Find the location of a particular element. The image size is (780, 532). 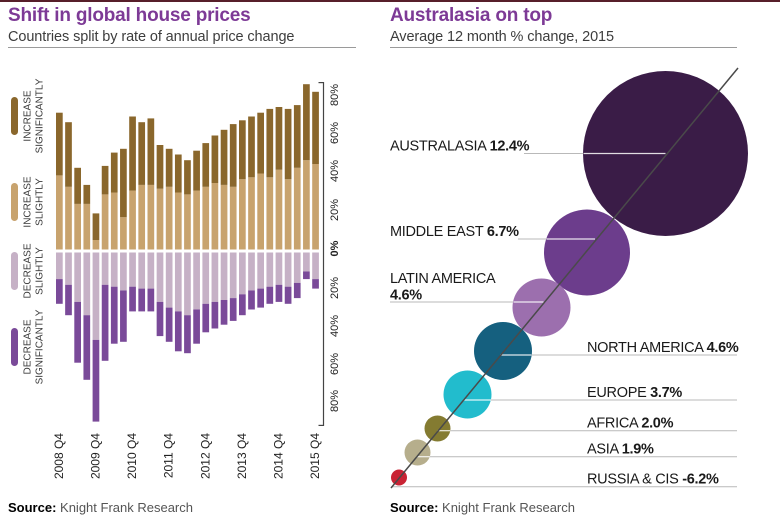

bubble-label: NORTH AMERICA 4.6% is located at coordinates (663, 348).